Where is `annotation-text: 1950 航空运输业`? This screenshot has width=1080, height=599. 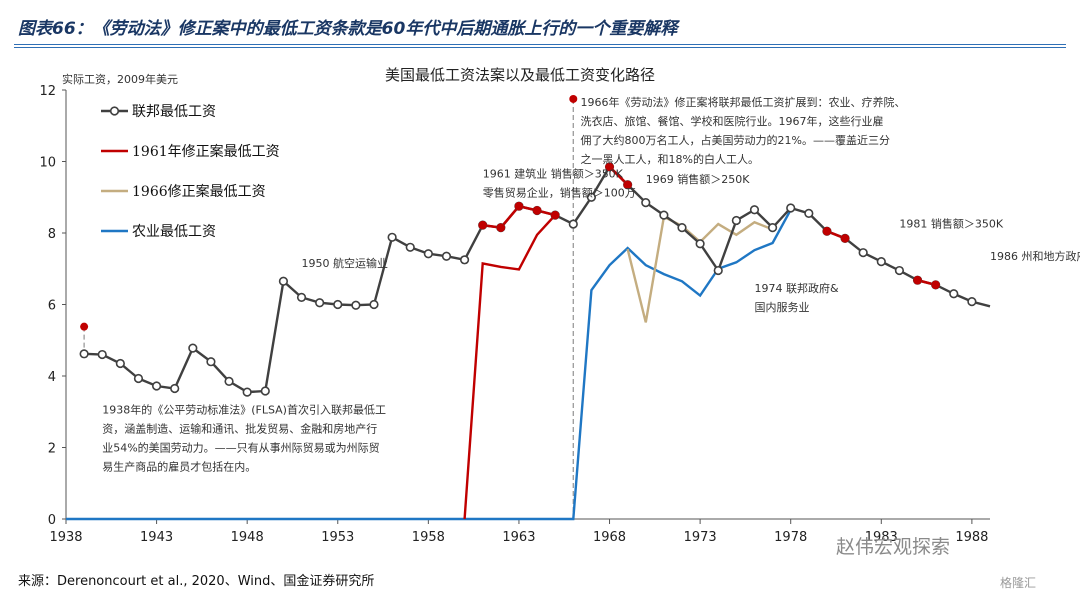
annotation-text: 1950 航空运输业 is located at coordinates (345, 263).